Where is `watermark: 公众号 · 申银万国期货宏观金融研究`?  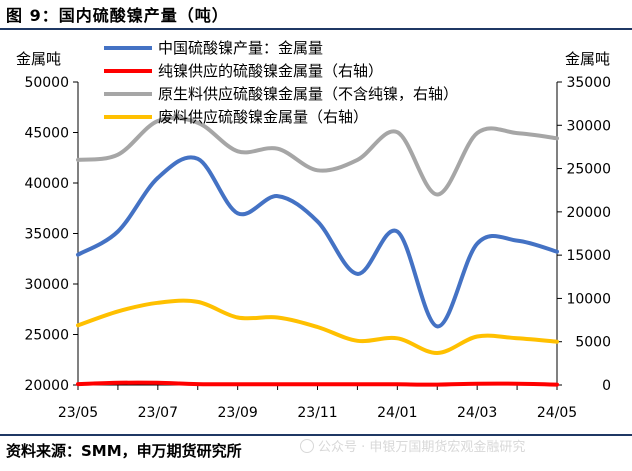 watermark: 公众号 · 申银万国期货宏观金融研究 is located at coordinates (412, 445).